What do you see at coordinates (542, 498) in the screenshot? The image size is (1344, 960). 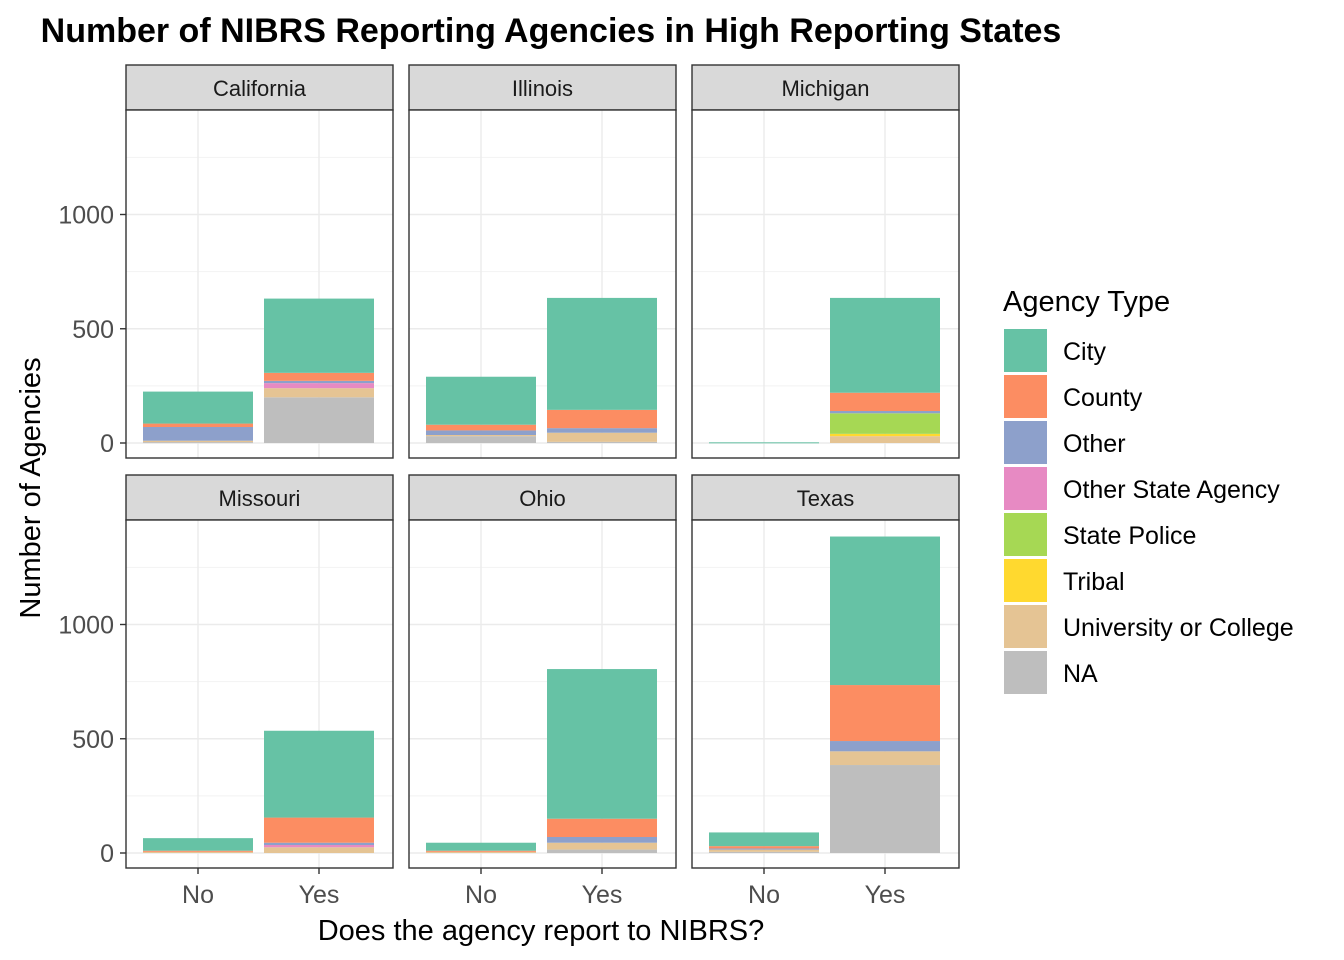 I see `facet-strip-label: Ohio` at bounding box center [542, 498].